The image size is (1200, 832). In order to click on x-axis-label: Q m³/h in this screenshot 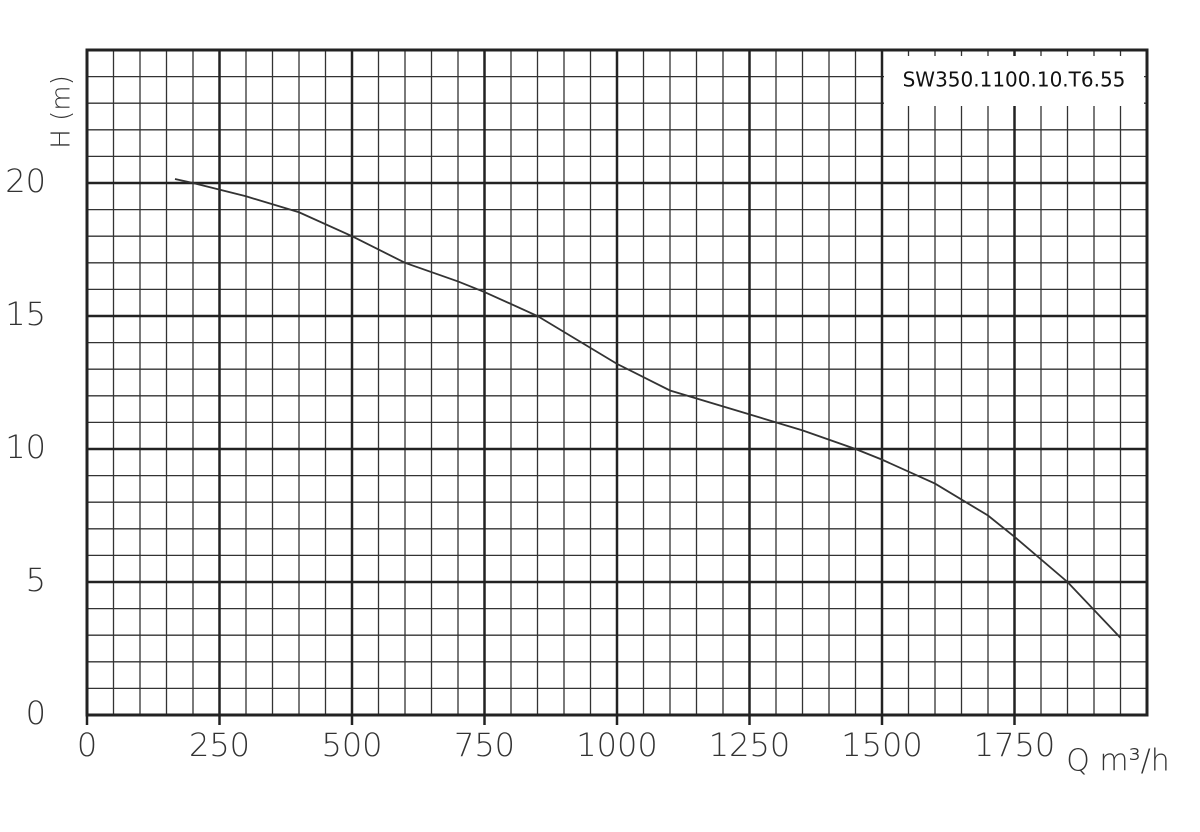, I will do `click(1118, 761)`.